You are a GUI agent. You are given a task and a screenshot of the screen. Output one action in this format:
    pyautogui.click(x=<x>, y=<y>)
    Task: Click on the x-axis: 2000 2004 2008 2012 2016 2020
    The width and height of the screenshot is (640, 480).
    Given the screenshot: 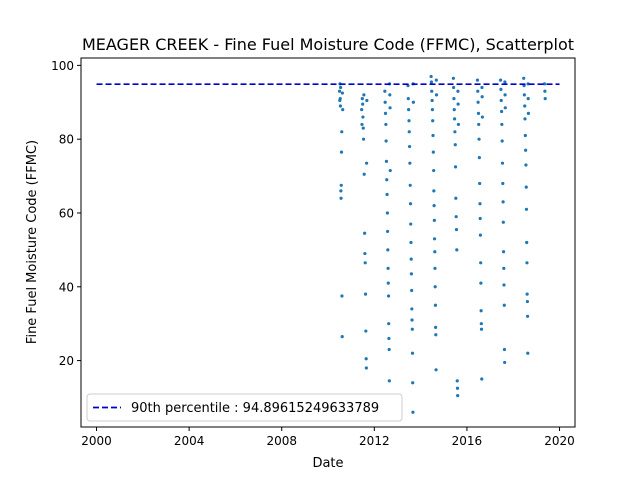 What is the action you would take?
    pyautogui.click(x=328, y=437)
    